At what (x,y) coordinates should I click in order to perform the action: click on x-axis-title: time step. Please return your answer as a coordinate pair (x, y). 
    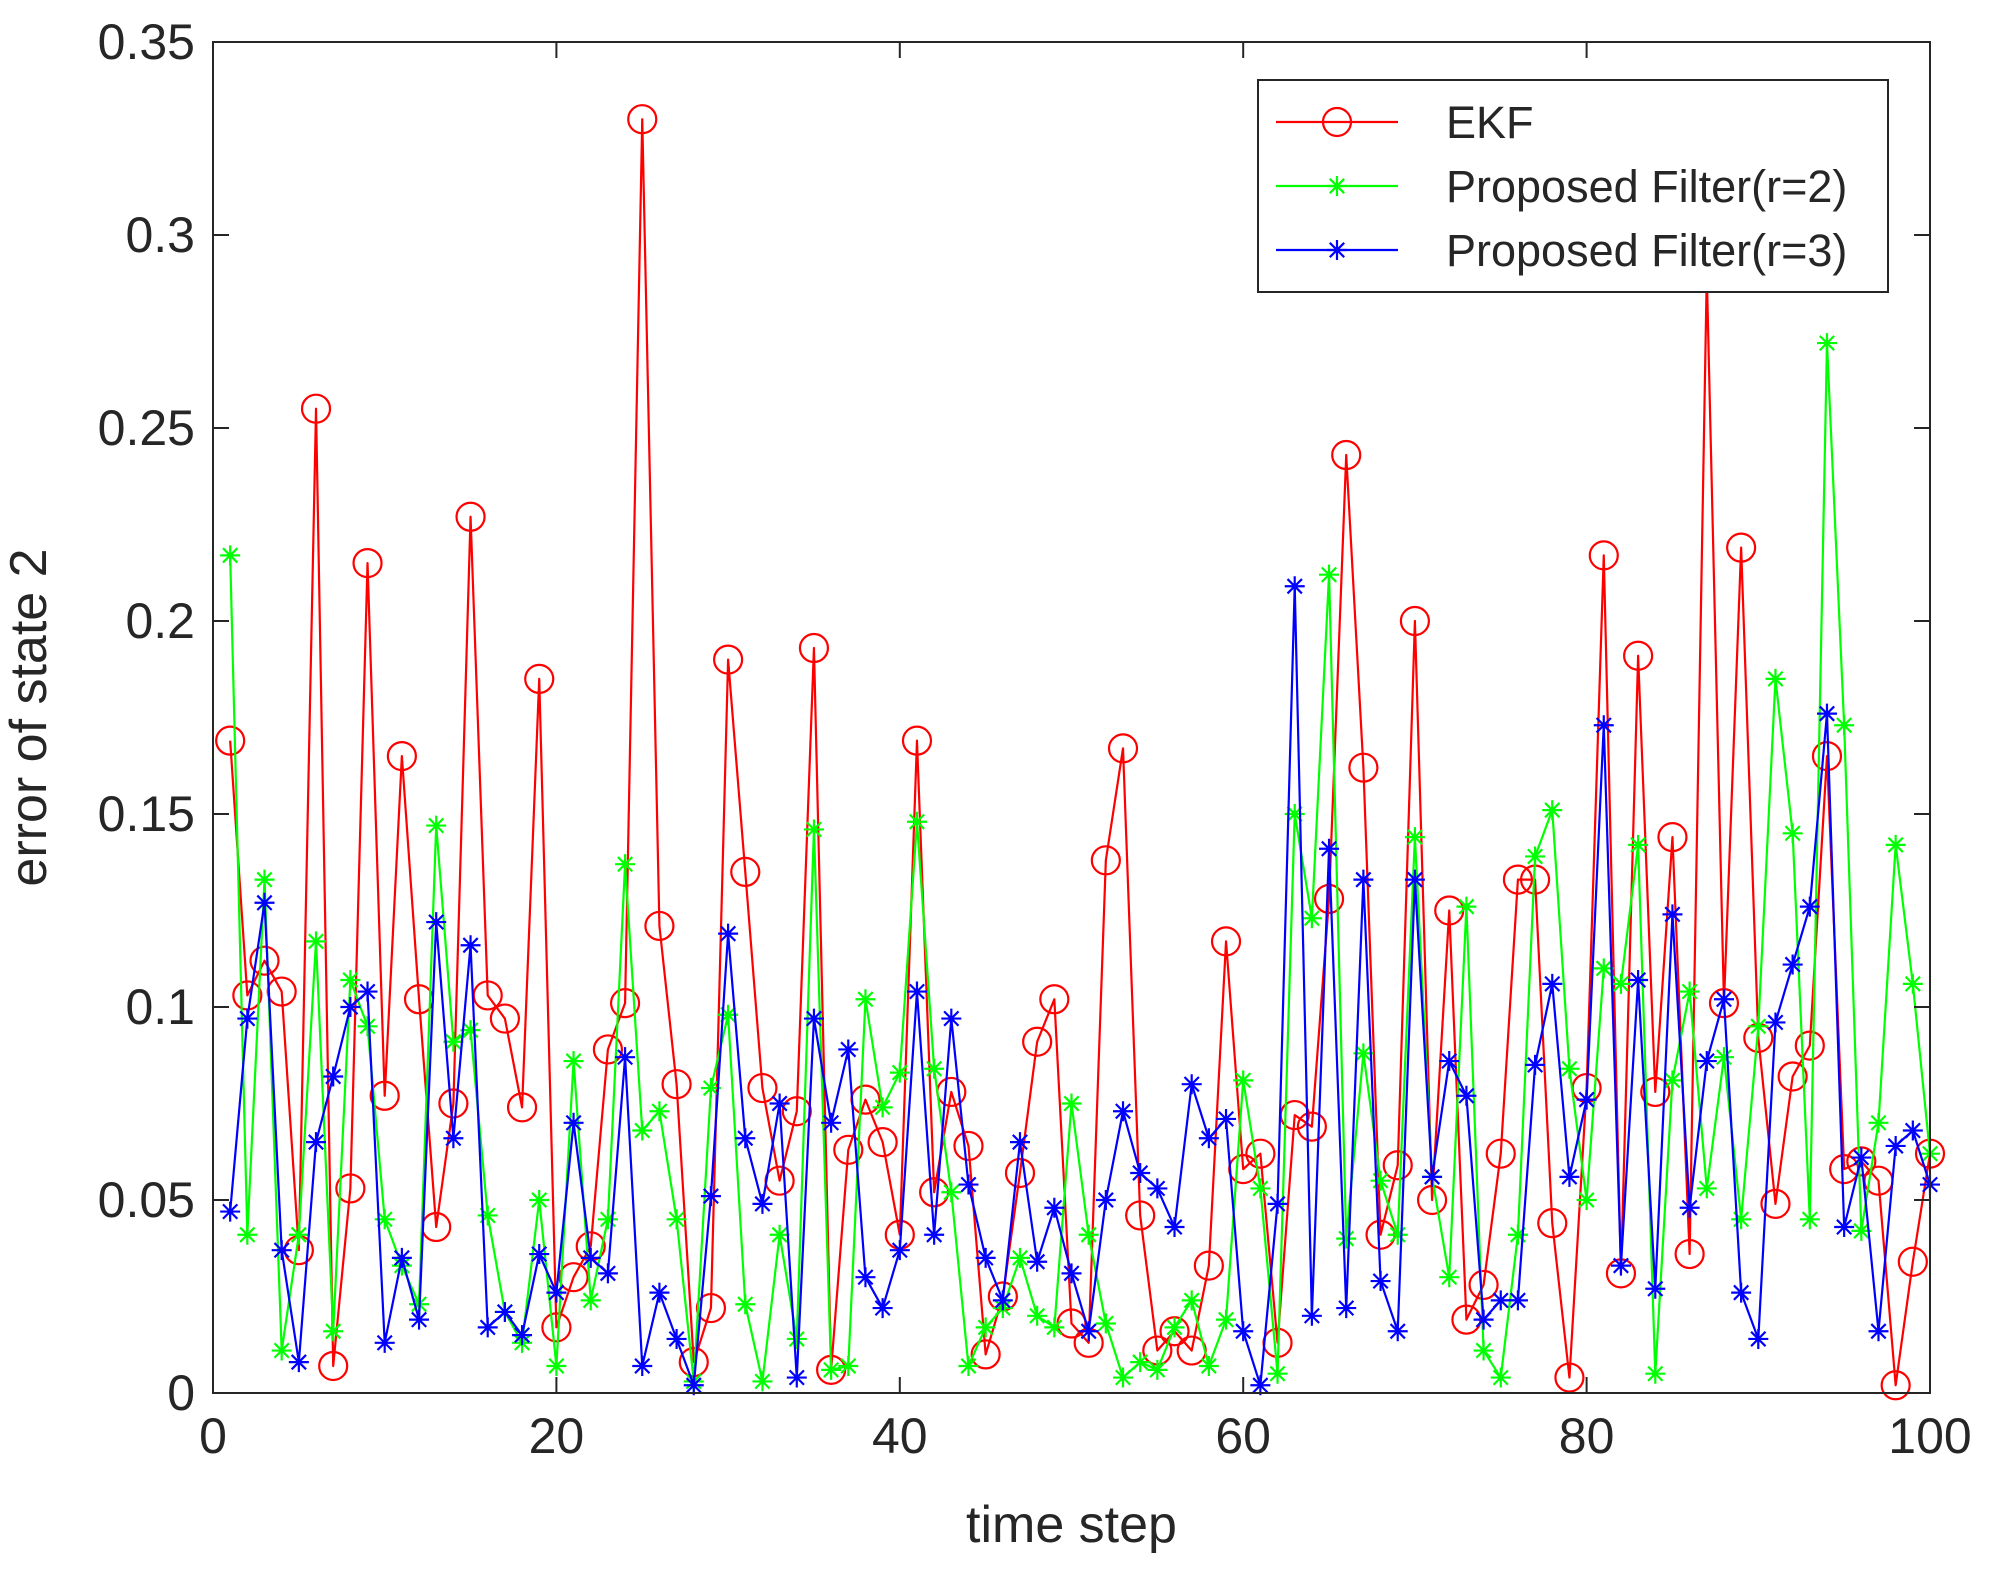
    Looking at the image, I should click on (1071, 1525).